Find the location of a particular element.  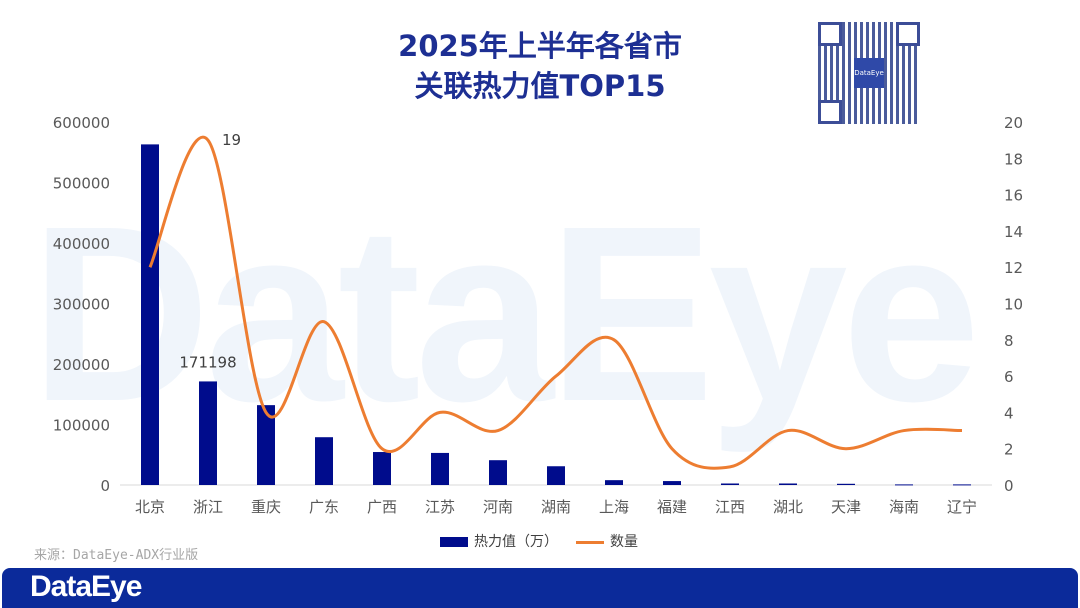

y-right-tick: 2 is located at coordinates (1009, 450).